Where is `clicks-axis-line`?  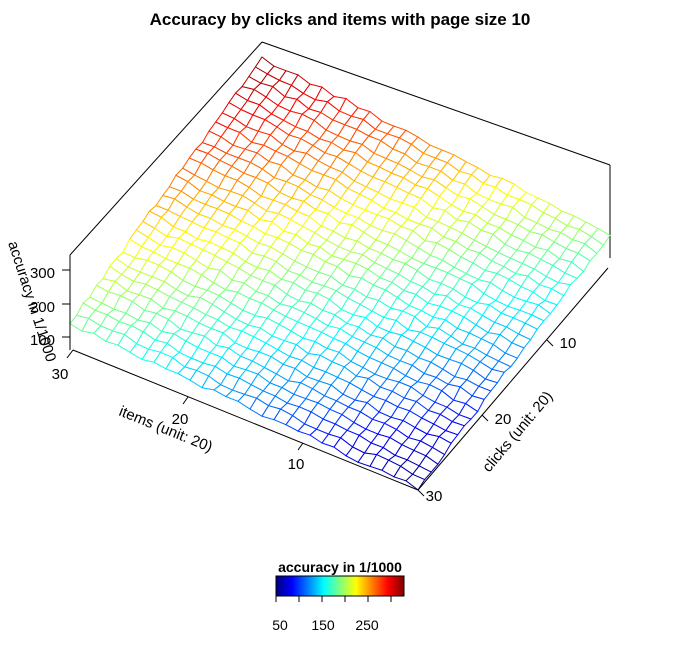
clicks-axis-line is located at coordinates (513, 379).